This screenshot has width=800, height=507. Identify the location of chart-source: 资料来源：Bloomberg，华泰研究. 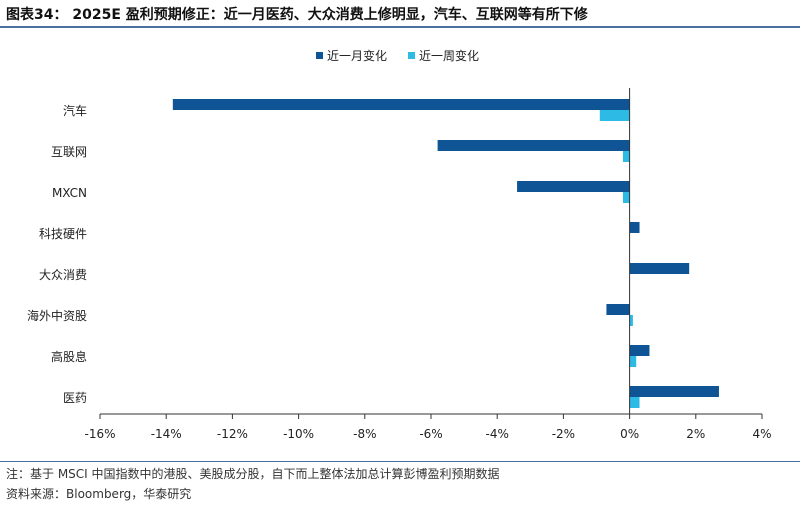
(99, 494).